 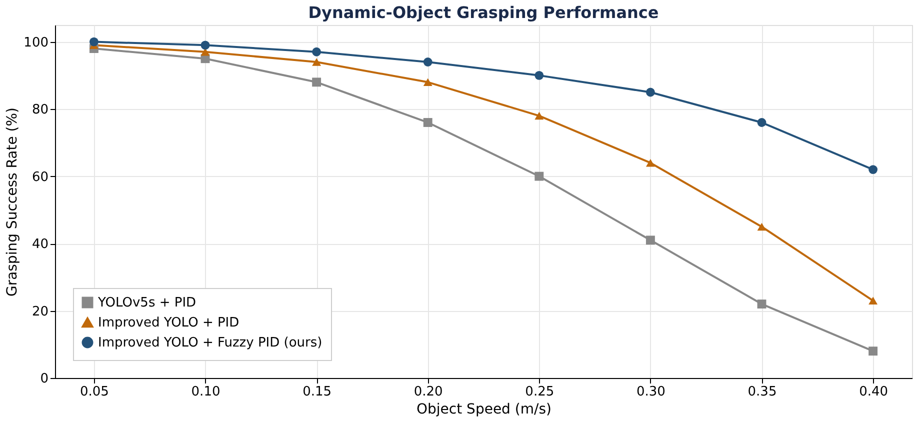 I want to click on y-tick-label: 40, so click(x=40, y=244).